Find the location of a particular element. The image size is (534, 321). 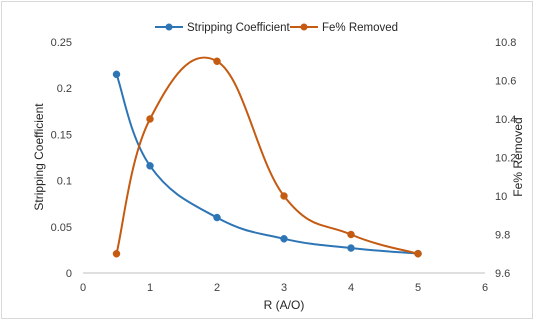

x-tick-label: 5 is located at coordinates (418, 288).